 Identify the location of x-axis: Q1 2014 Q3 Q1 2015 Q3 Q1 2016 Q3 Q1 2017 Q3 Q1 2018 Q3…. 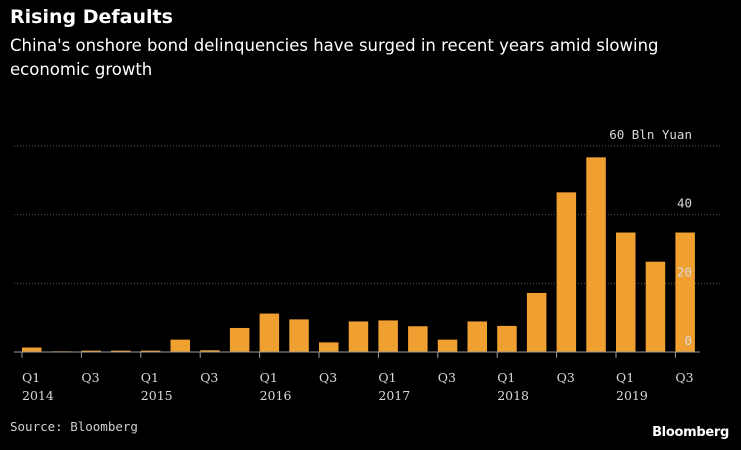
(357, 377).